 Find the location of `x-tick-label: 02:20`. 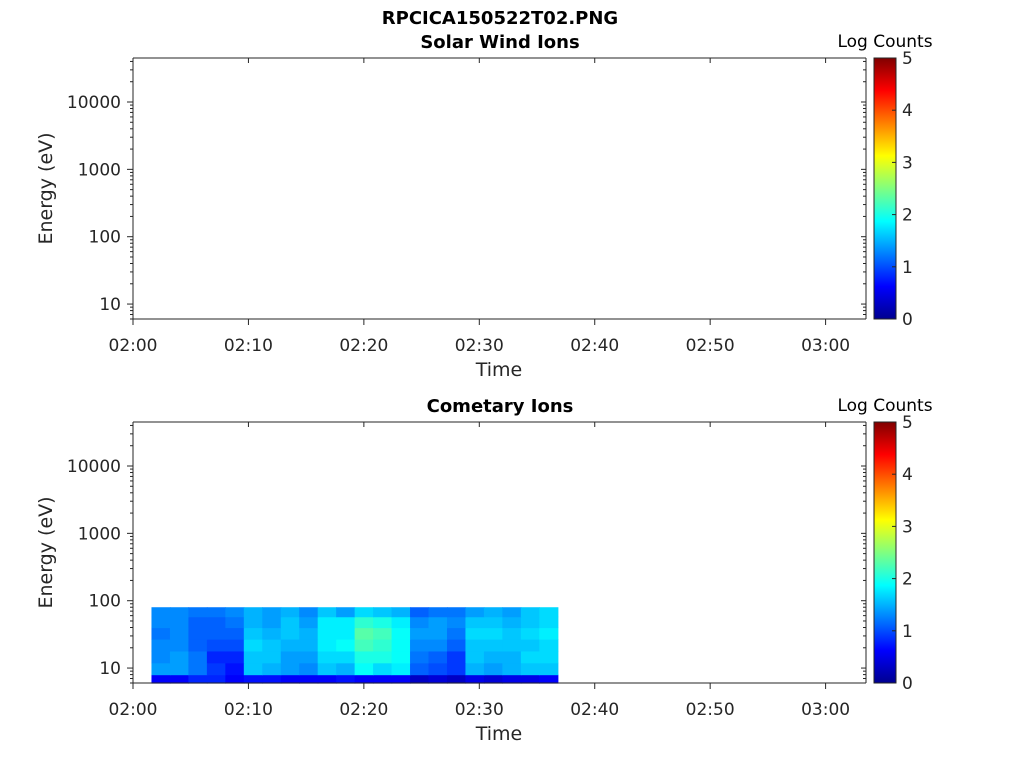

x-tick-label: 02:20 is located at coordinates (363, 710).